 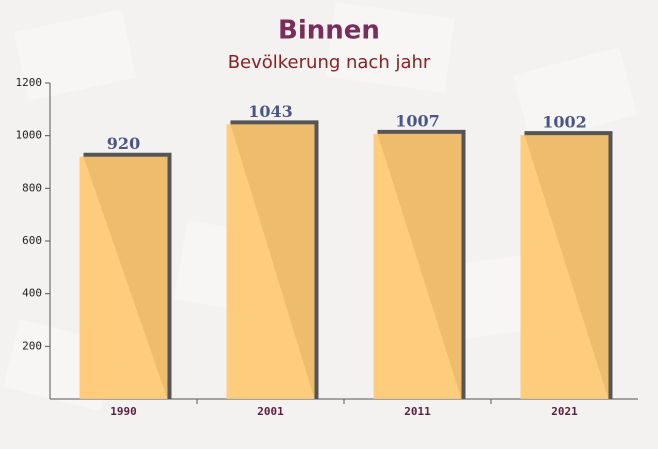 What do you see at coordinates (123, 411) in the screenshot?
I see `x-tick-label: 1990` at bounding box center [123, 411].